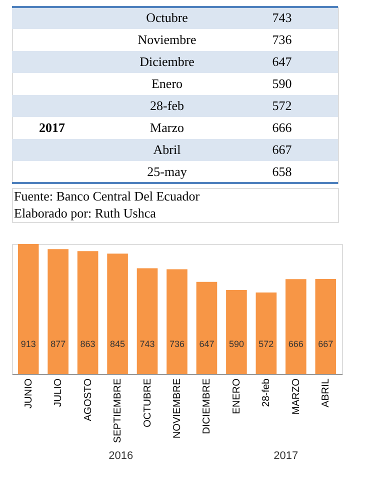 The height and width of the screenshot is (486, 388). Describe the element at coordinates (167, 39) in the screenshot. I see `category-label: Noviembre` at that location.